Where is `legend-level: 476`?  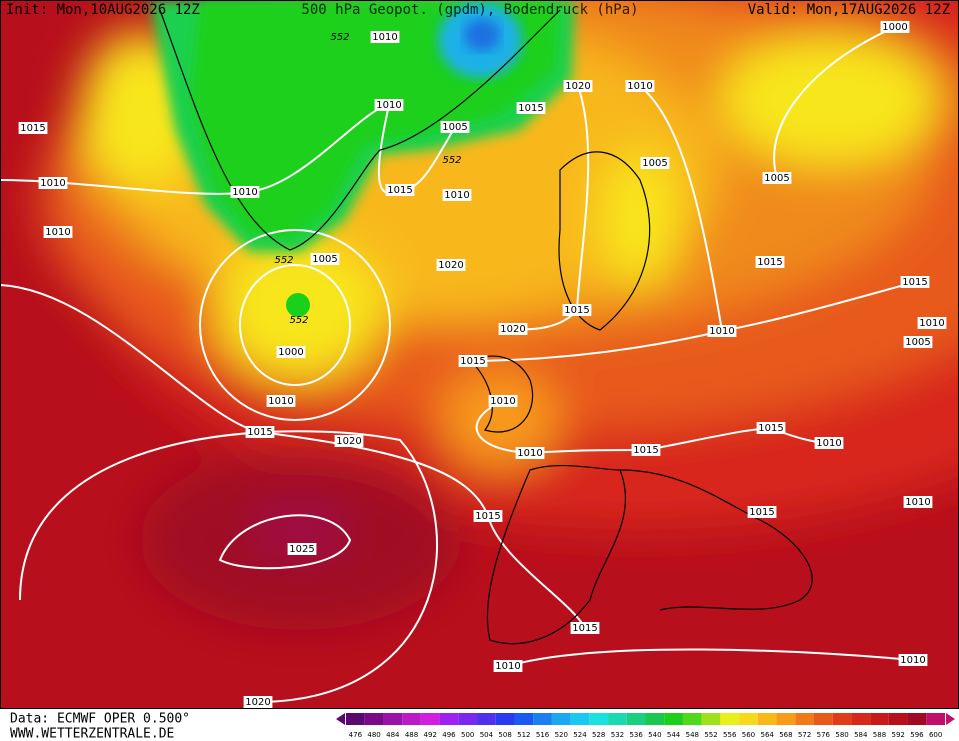 legend-level: 476 is located at coordinates (356, 735).